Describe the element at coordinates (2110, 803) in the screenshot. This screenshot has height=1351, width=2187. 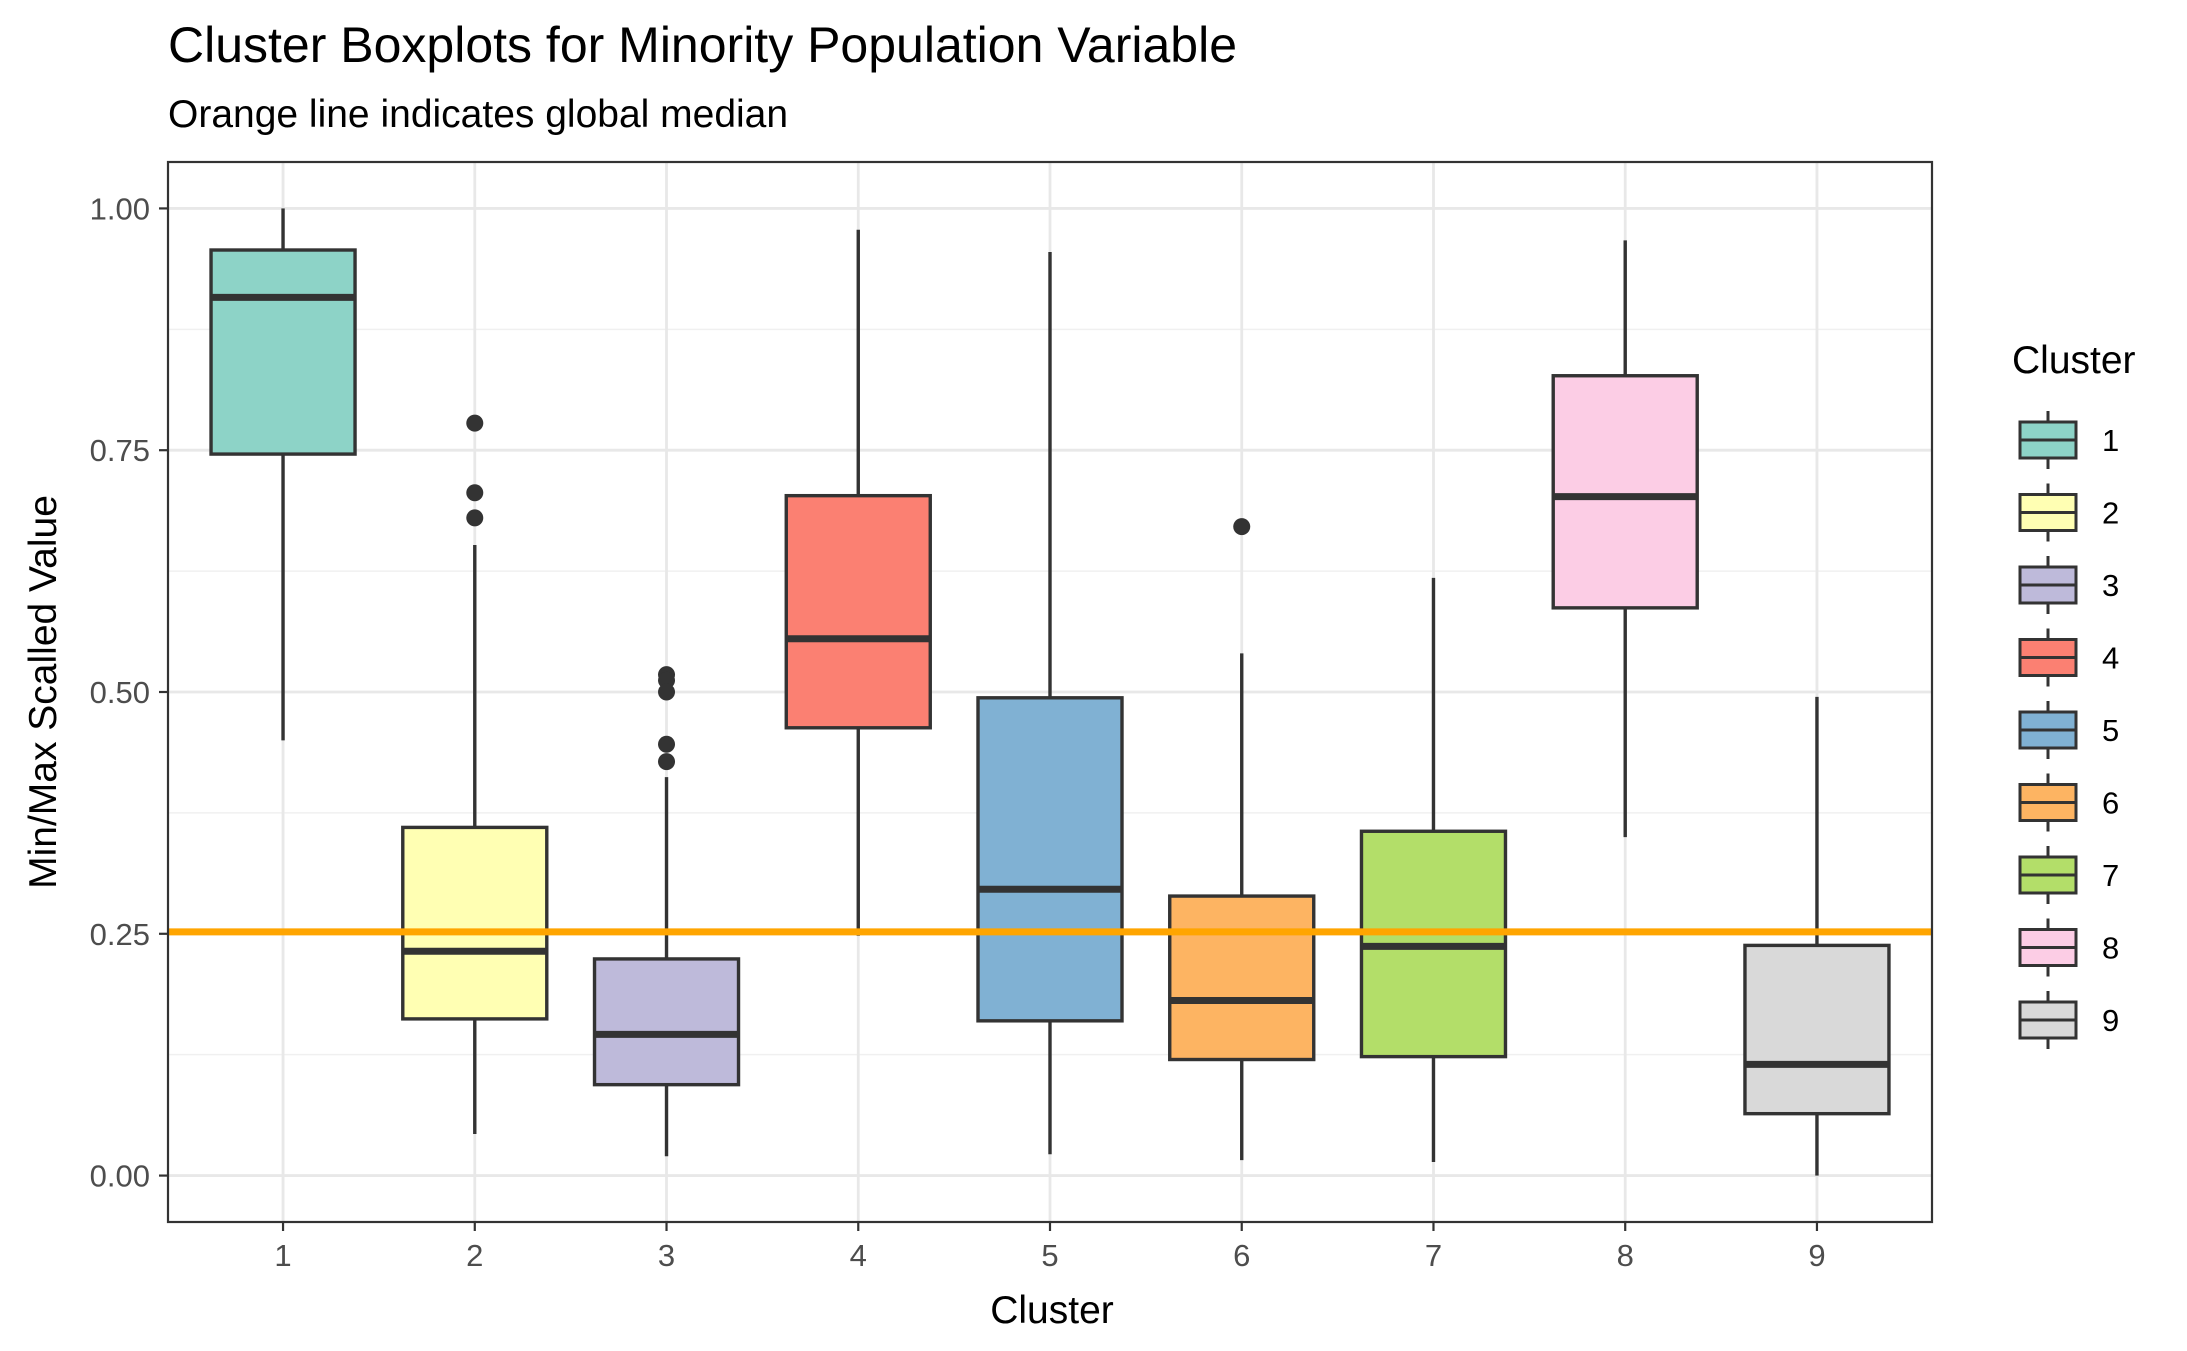
I see `legend-label: 6` at that location.